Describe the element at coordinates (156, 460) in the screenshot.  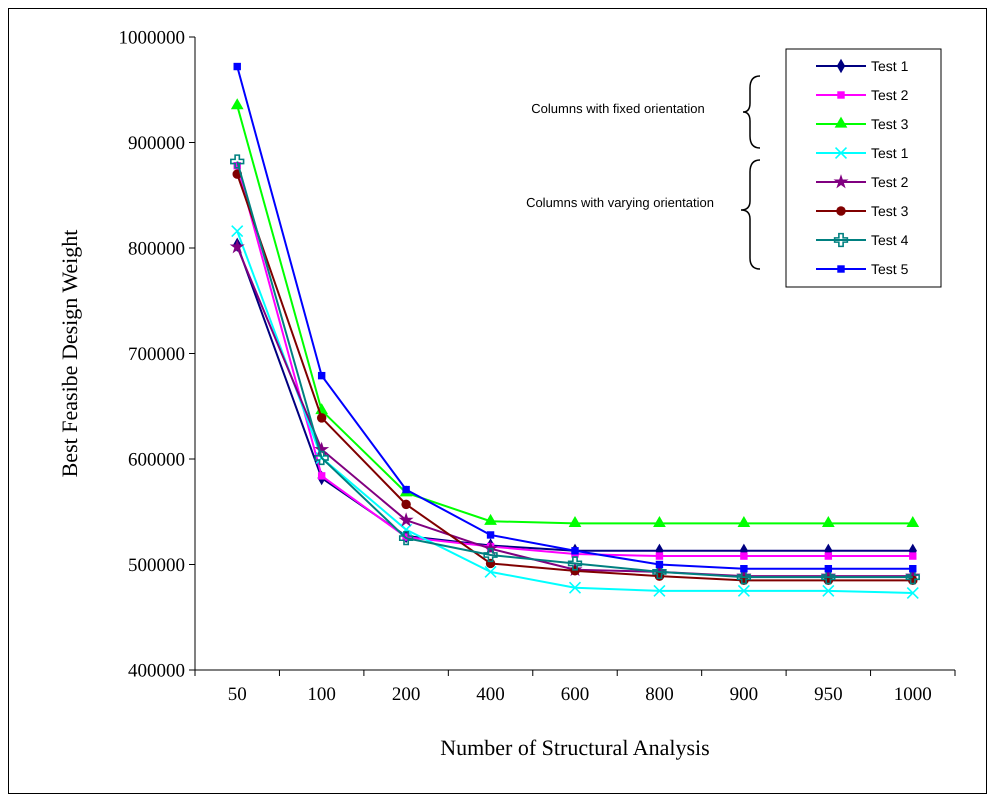
I see `y-tick-label: 600000` at that location.